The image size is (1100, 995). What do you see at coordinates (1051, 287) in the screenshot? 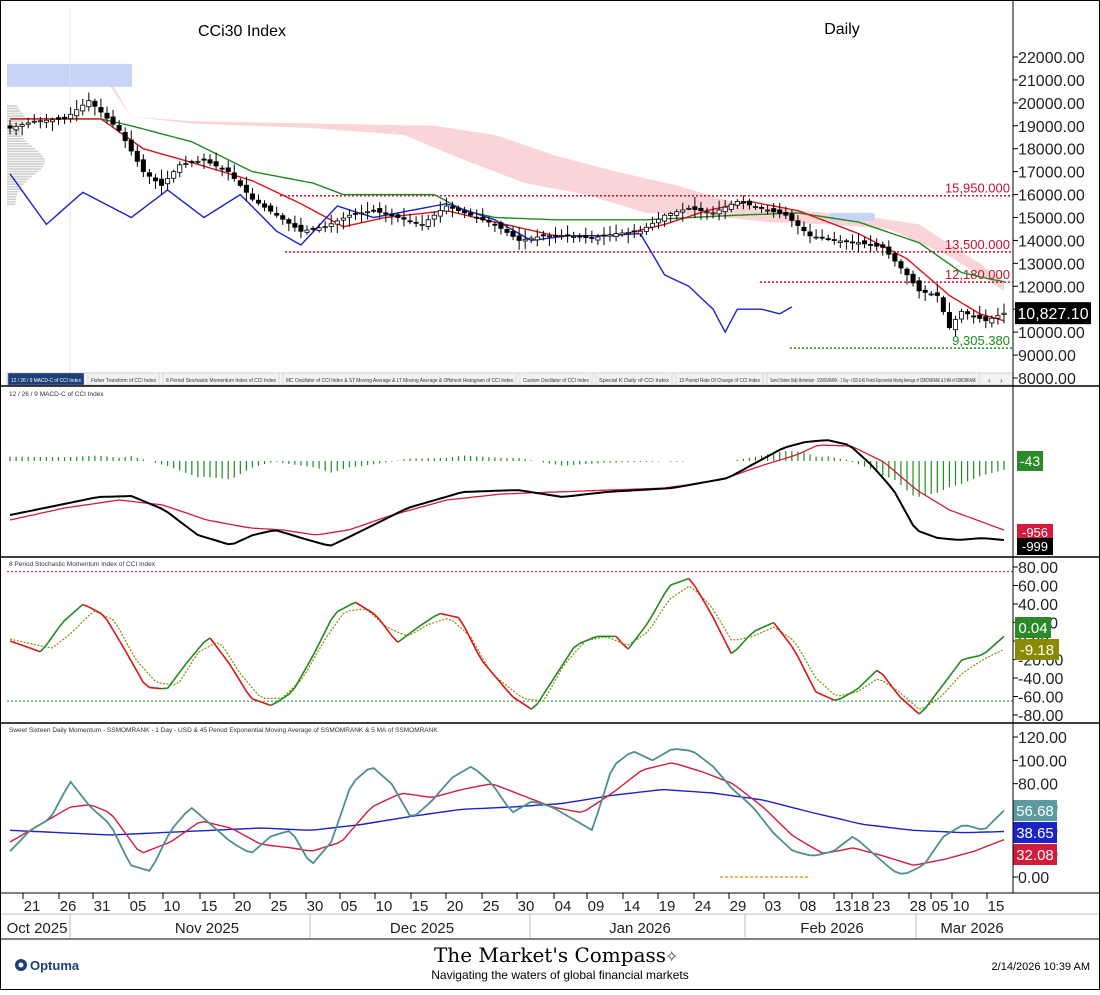
I see `y-tick-label: 12000.00` at bounding box center [1051, 287].